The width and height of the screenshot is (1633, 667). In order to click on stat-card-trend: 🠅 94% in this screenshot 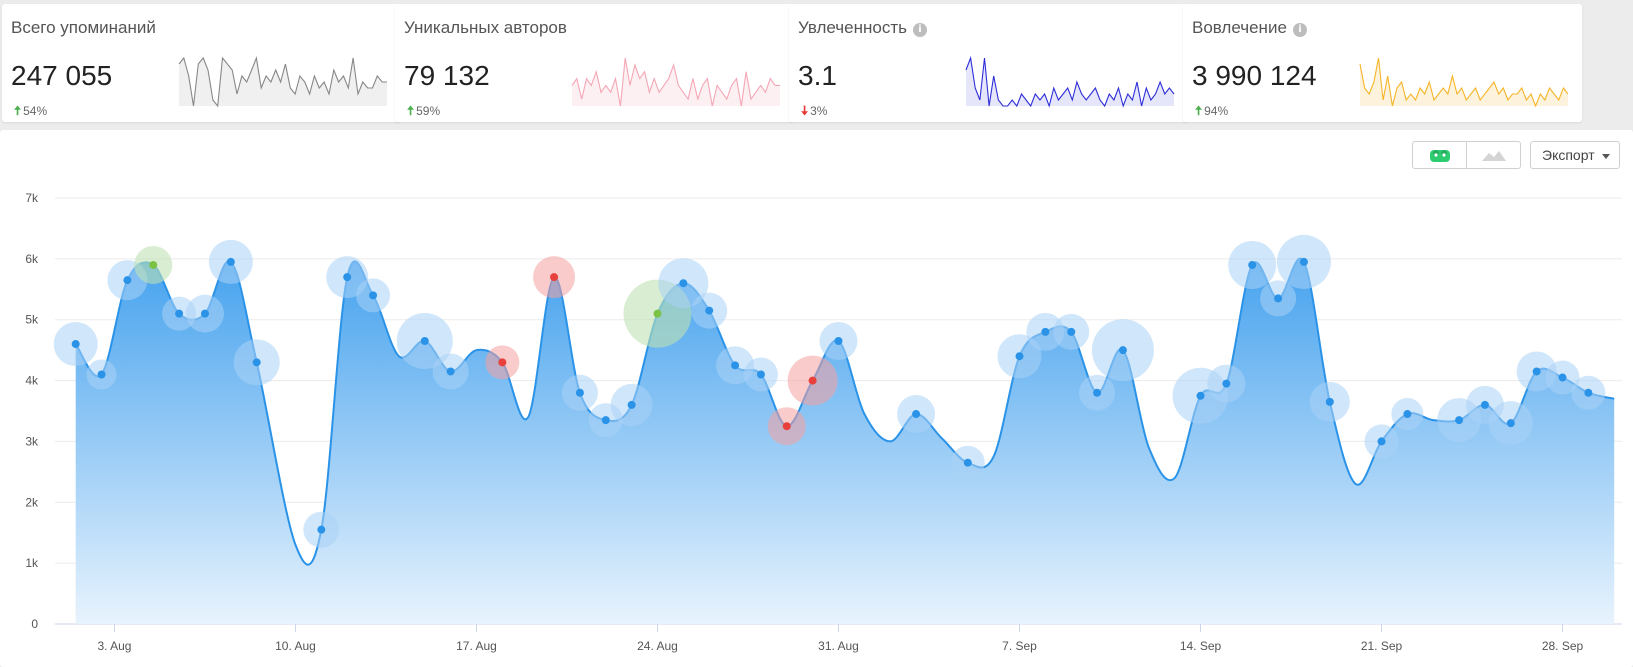, I will do `click(1212, 110)`.